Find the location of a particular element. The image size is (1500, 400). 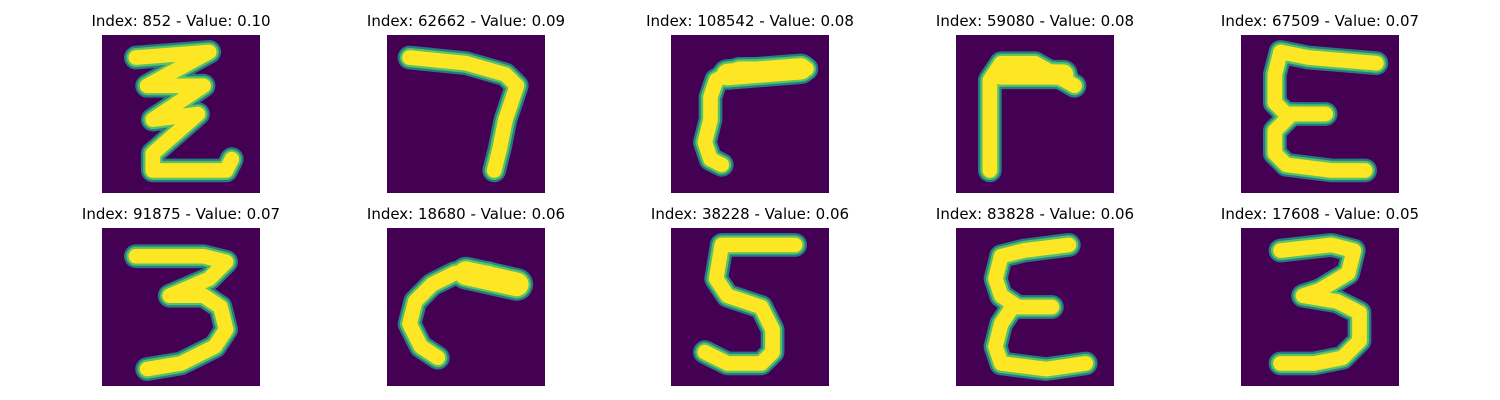

hook-corner-glyph-icon is located at coordinates (750, 114).